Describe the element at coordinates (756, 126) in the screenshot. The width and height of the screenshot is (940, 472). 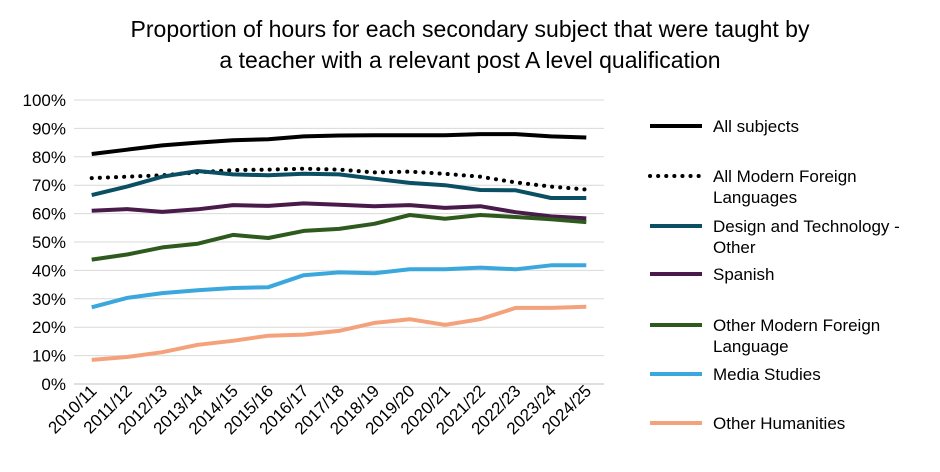
I see `legend-label-all-subjects: All subjects` at that location.